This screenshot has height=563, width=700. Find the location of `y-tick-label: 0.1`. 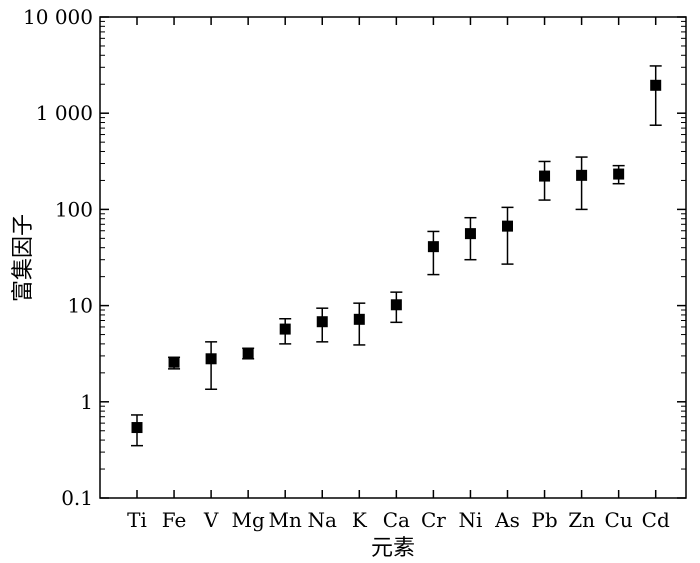

y-tick-label: 0.1 is located at coordinates (77, 498).